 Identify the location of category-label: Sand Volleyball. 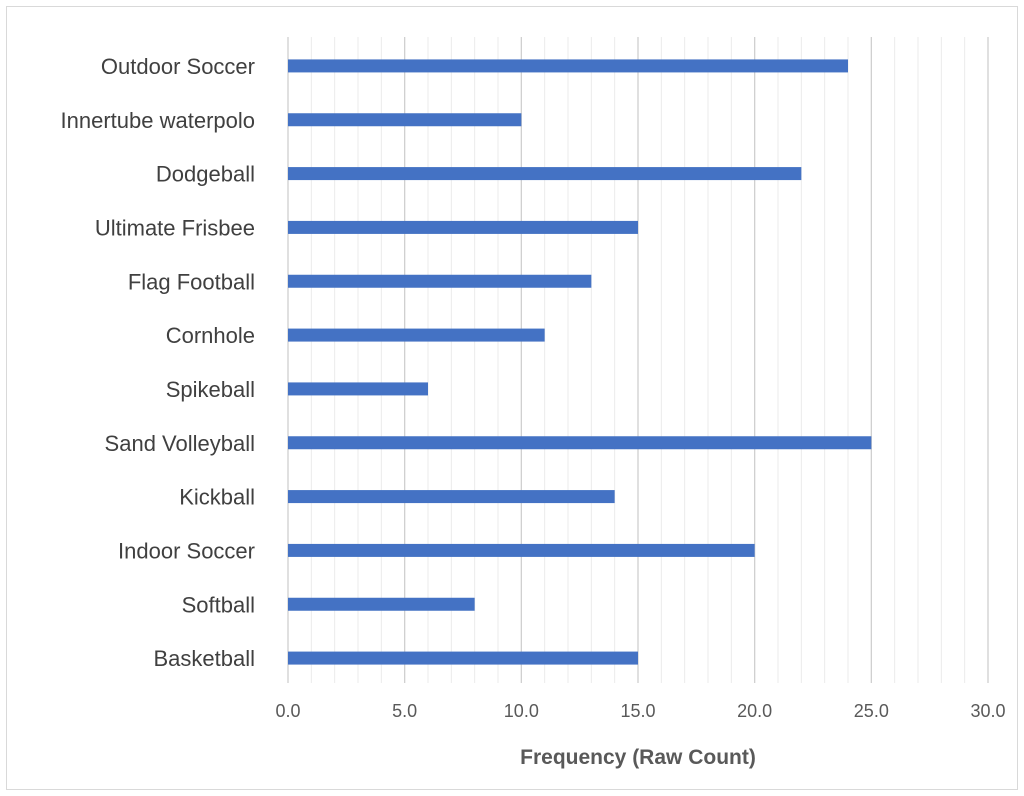
(180, 443).